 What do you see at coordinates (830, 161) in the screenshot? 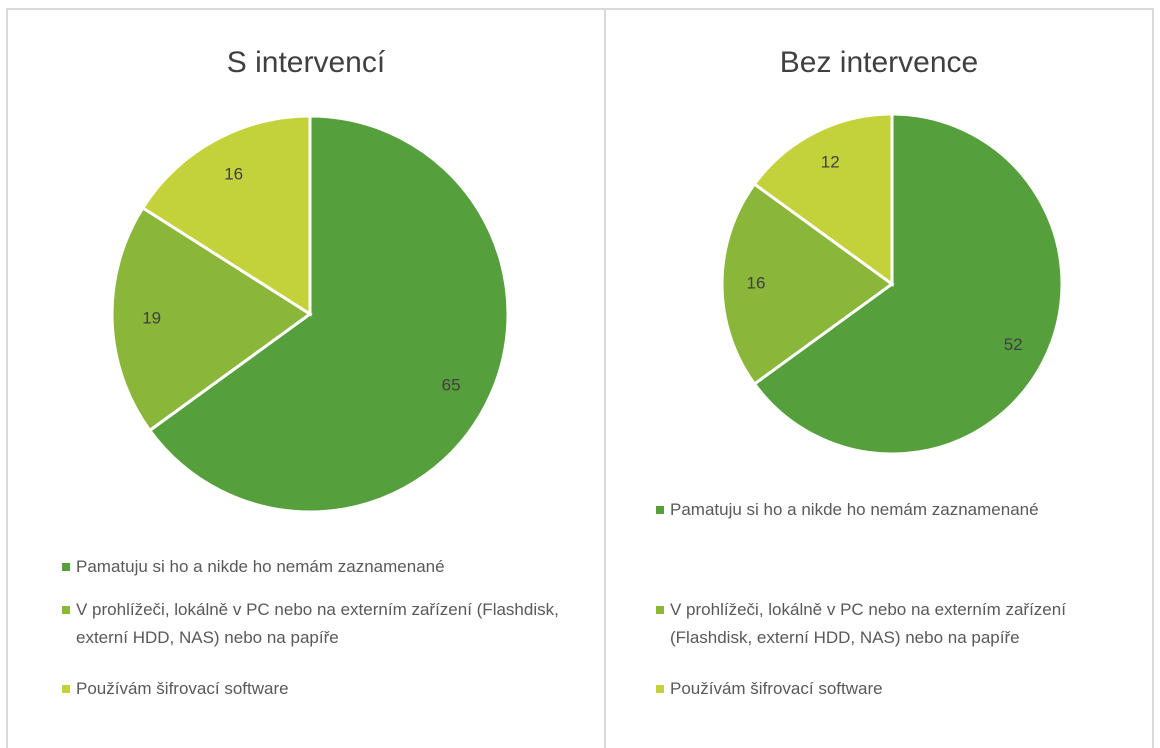
I see `data-label: 12` at bounding box center [830, 161].